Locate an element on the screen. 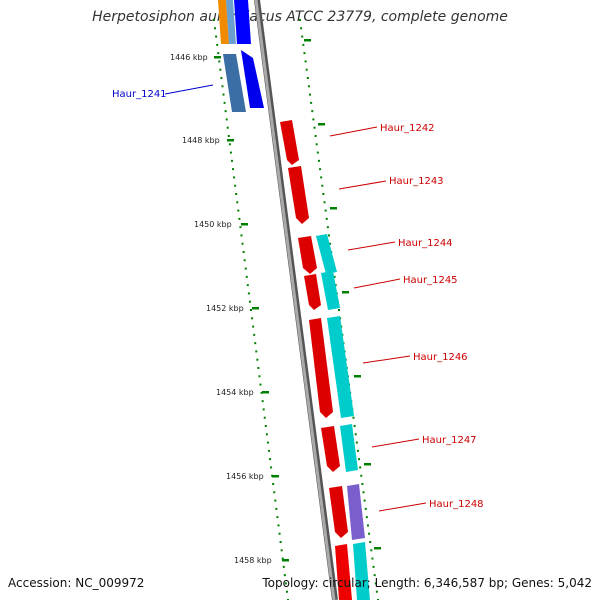 This screenshot has height=600, width=600. tick-label-1446: 1446 kbp is located at coordinates (189, 57).